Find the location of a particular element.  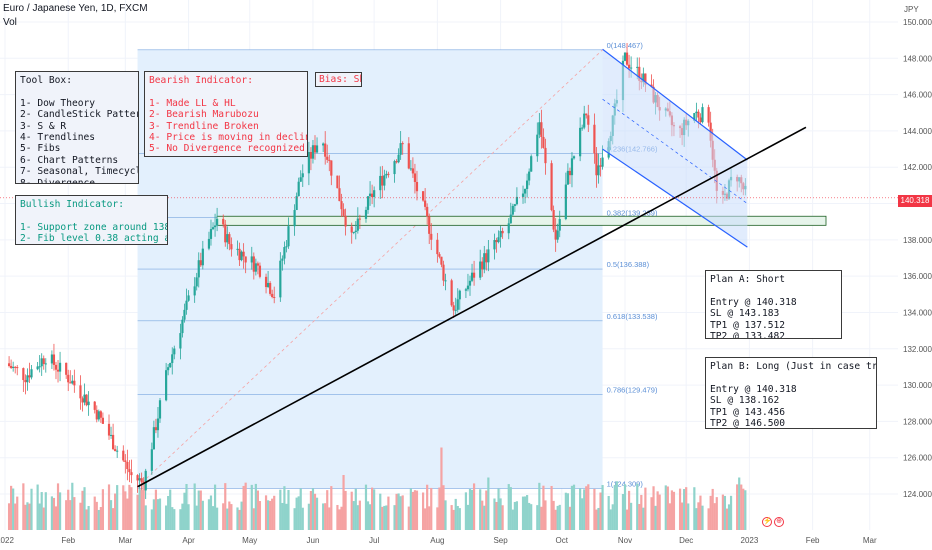

y-tick-label: 144.000 is located at coordinates (917, 131).